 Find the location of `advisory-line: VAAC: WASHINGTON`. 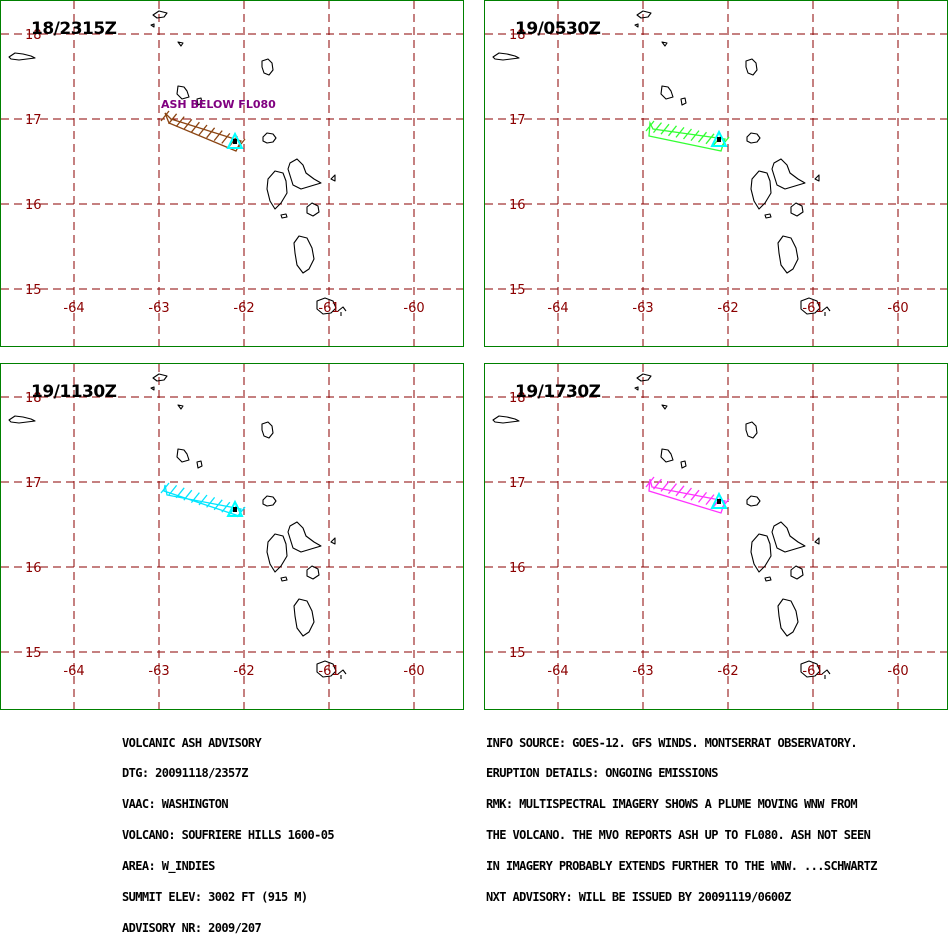

advisory-line: VAAC: WASHINGTON is located at coordinates (175, 804).